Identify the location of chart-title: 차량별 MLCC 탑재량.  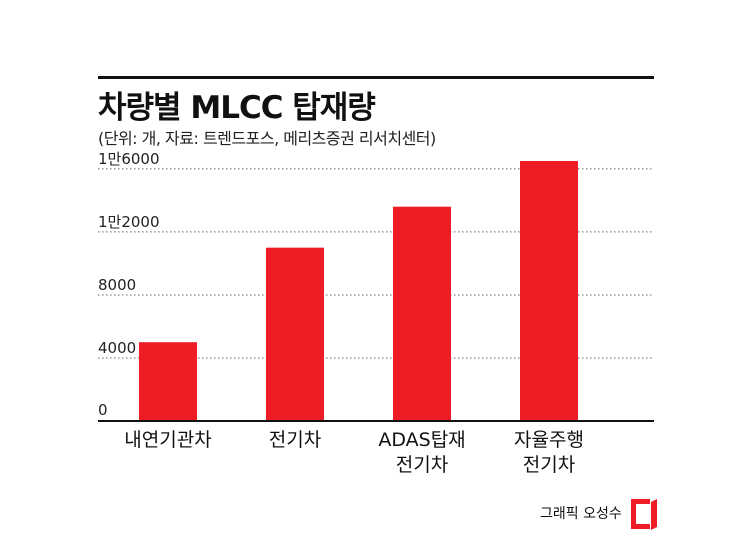
(237, 108).